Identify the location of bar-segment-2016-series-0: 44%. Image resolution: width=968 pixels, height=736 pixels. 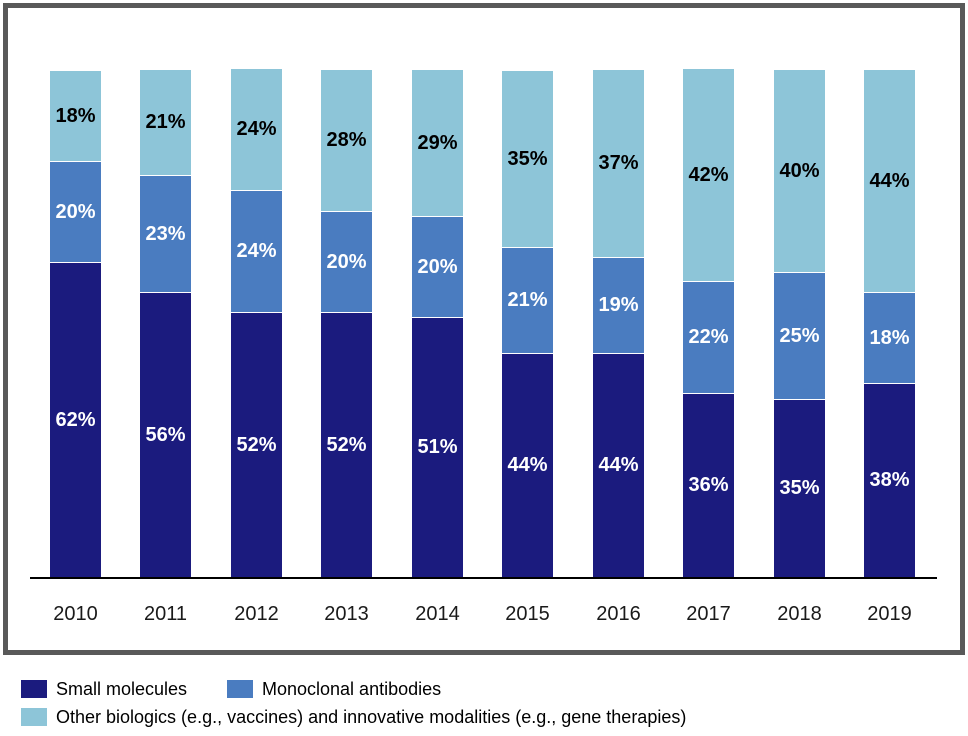
(618, 465).